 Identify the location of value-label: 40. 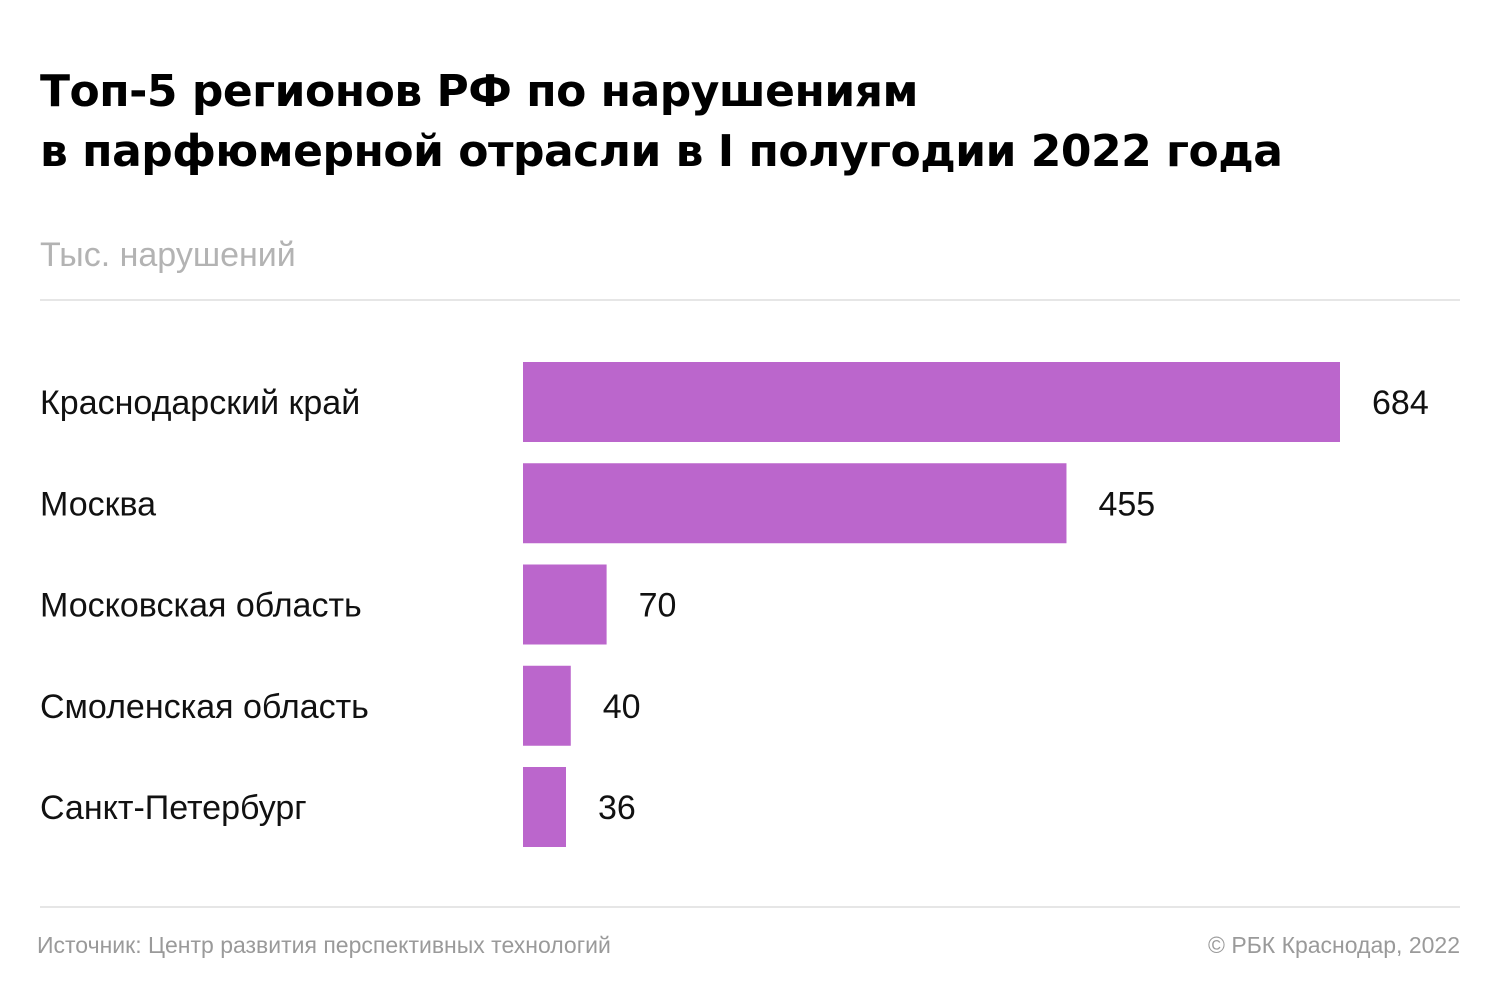
(622, 707).